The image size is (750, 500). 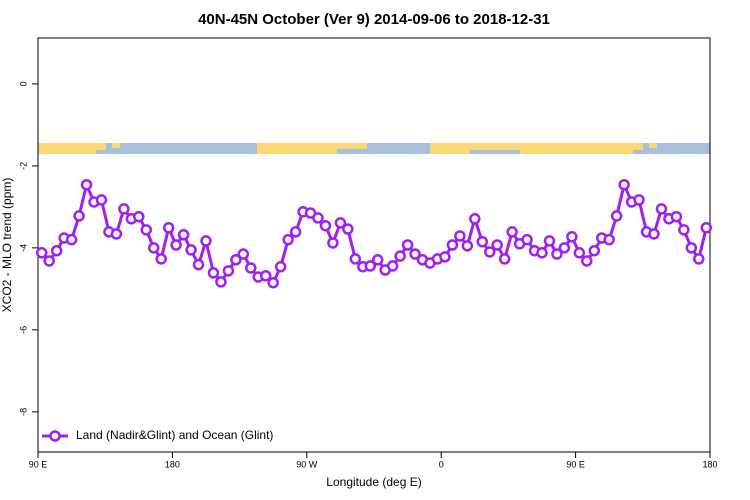 I want to click on y-axis-label: XCO2 - MLO trend (ppm), so click(x=7, y=245).